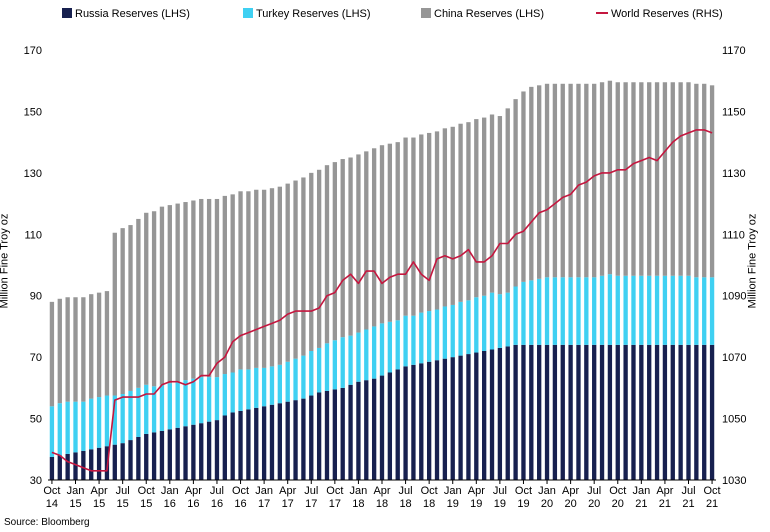 Image resolution: width=770 pixels, height=532 pixels. What do you see at coordinates (5, 261) in the screenshot?
I see `y-axis-label-left: Million Fine Troy oz` at bounding box center [5, 261].